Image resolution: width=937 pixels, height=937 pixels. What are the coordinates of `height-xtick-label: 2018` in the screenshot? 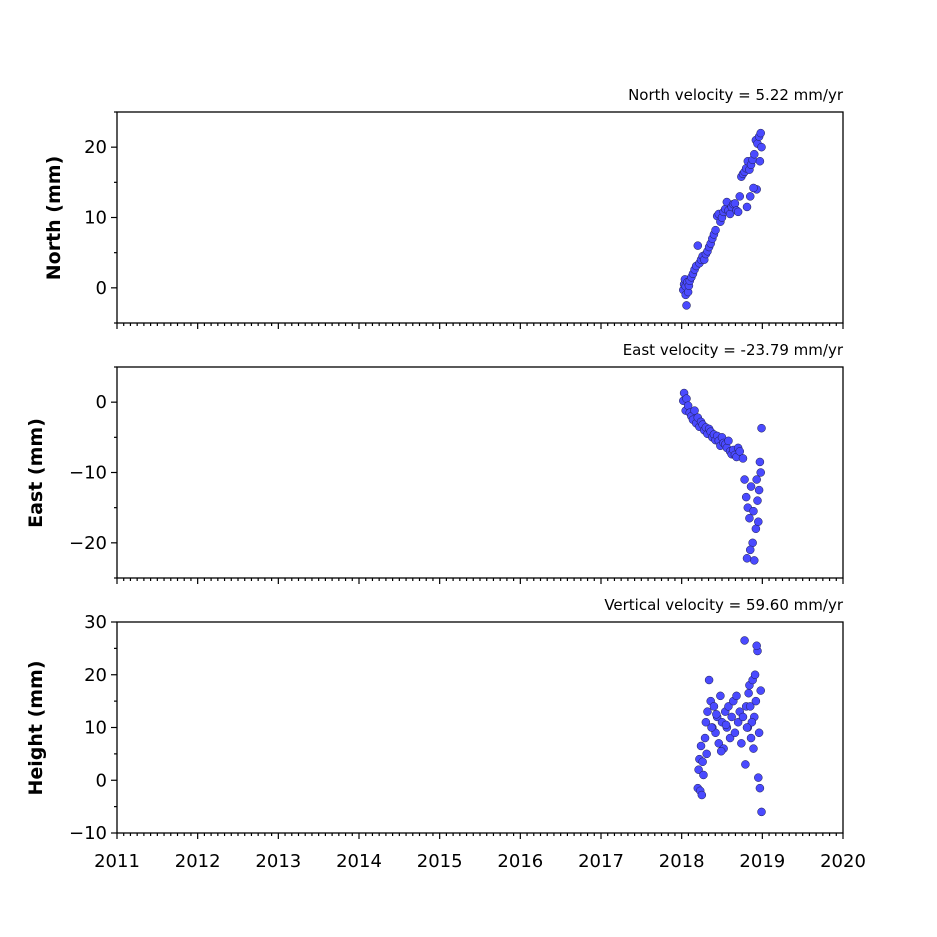 It's located at (682, 861).